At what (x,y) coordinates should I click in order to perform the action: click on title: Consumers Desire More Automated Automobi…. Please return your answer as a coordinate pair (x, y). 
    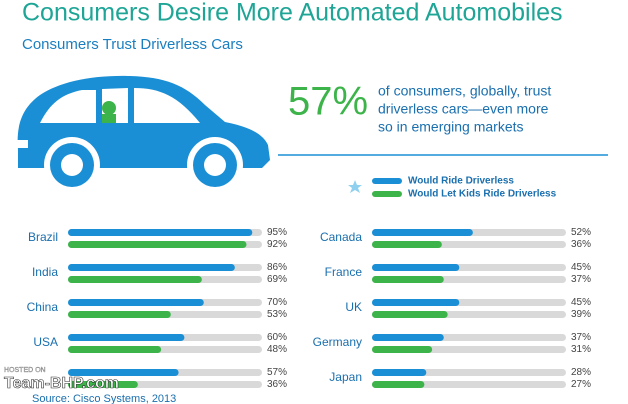
    Looking at the image, I should click on (292, 13).